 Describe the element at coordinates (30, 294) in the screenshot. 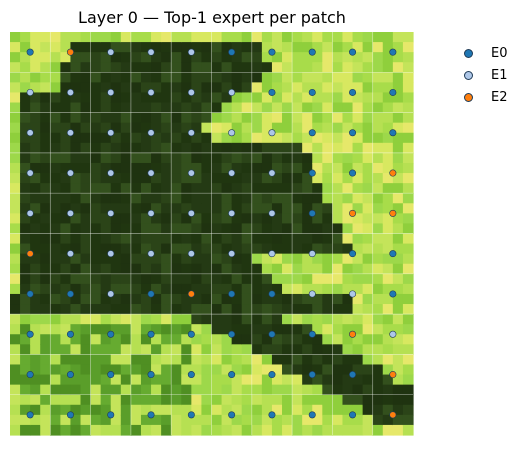

I see `expert-point-e0` at that location.